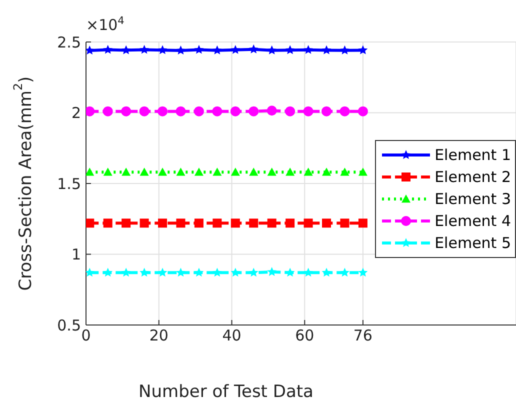 The width and height of the screenshot is (516, 407). Describe the element at coordinates (69, 42) in the screenshot. I see `y-tick-label: 2.5` at that location.